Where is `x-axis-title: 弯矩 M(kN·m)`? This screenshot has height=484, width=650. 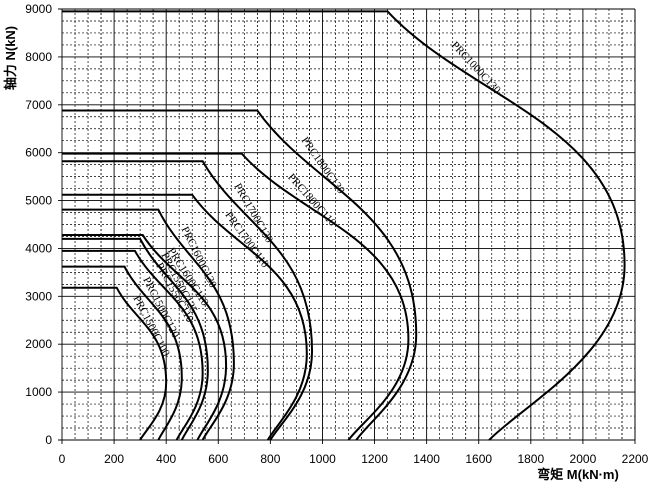
x-axis-title: 弯矩 M(kN·m) is located at coordinates (578, 474).